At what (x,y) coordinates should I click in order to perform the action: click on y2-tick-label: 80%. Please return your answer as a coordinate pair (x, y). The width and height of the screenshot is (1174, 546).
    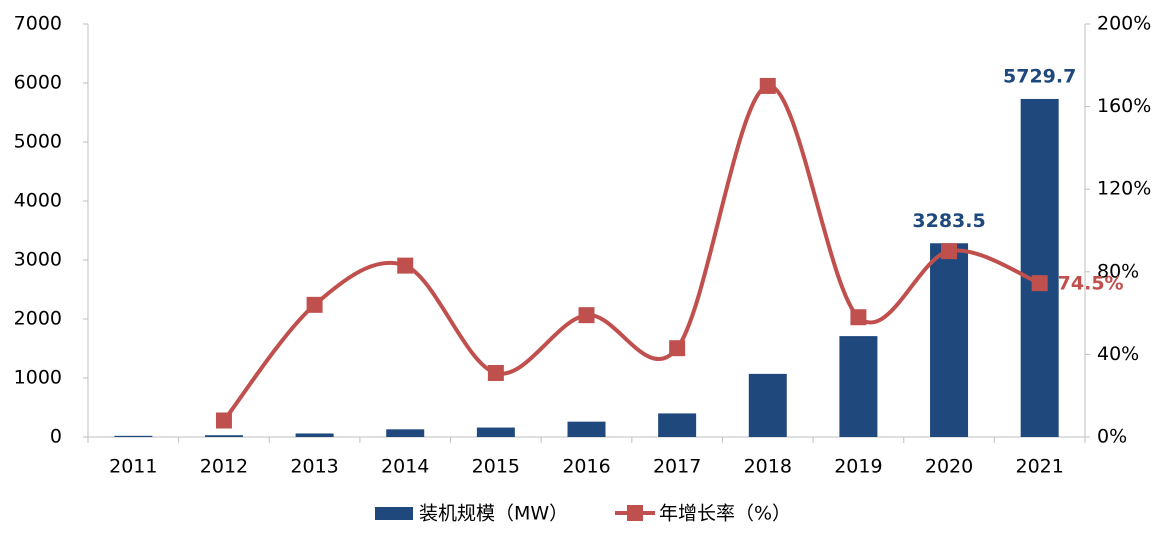
    Looking at the image, I should click on (1118, 271).